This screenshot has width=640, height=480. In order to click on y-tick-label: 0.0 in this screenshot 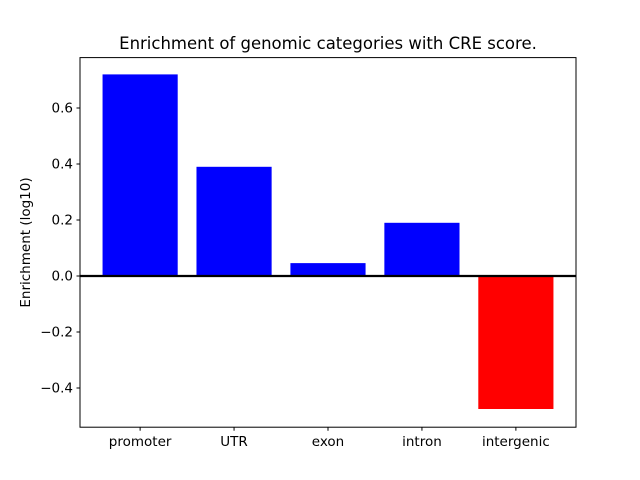, I will do `click(62, 277)`.